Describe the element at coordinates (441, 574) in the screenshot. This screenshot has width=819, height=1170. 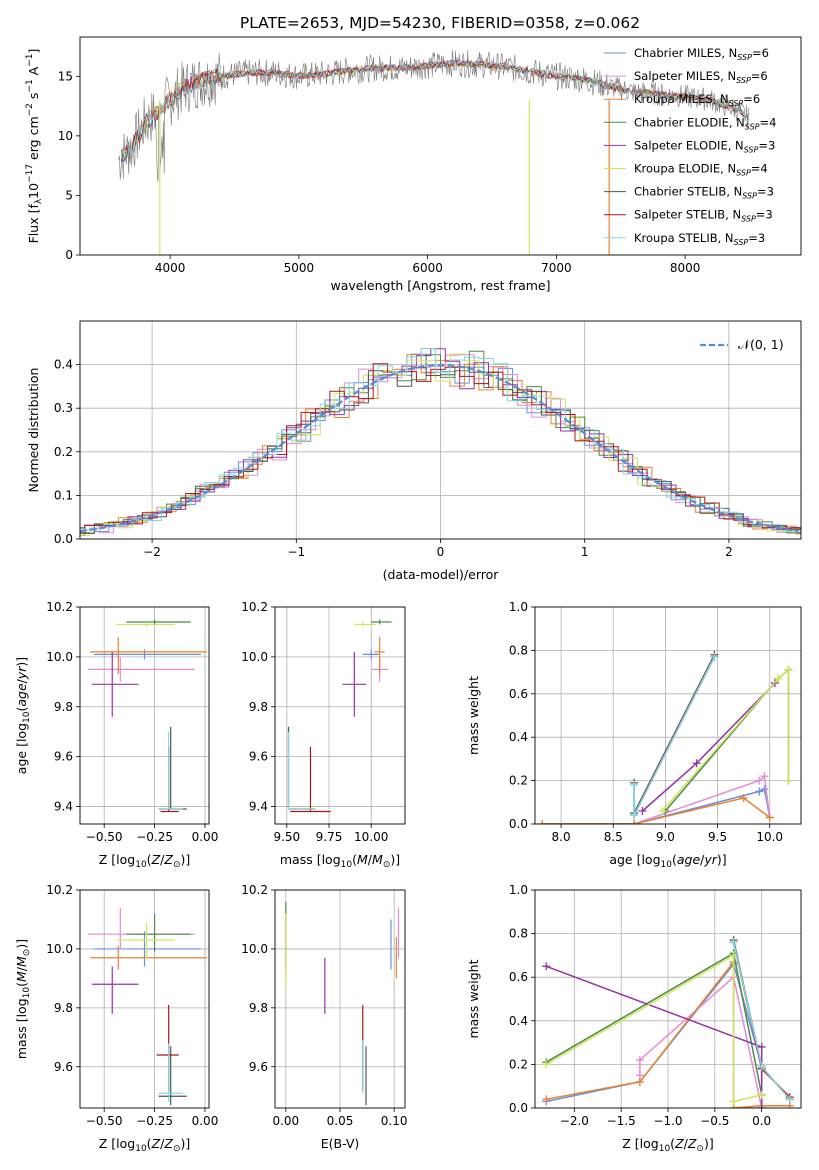
I see `x-axis-label: (data-model)/error` at that location.